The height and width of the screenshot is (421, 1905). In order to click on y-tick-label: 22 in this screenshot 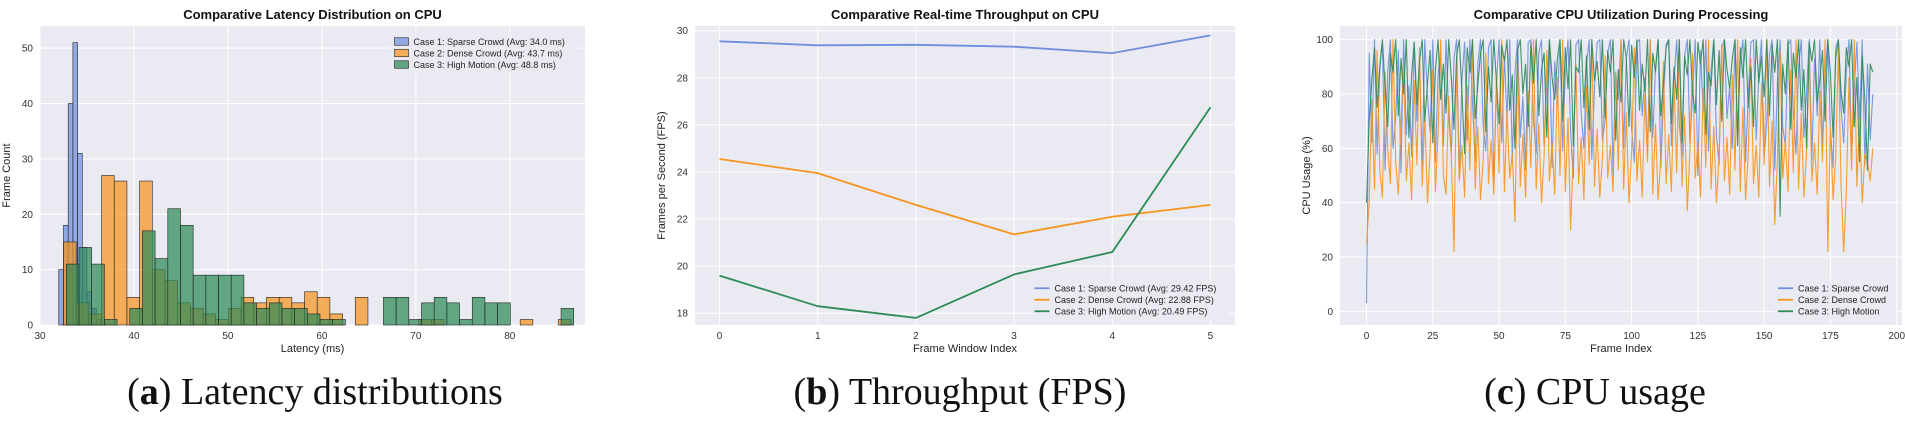, I will do `click(683, 220)`.